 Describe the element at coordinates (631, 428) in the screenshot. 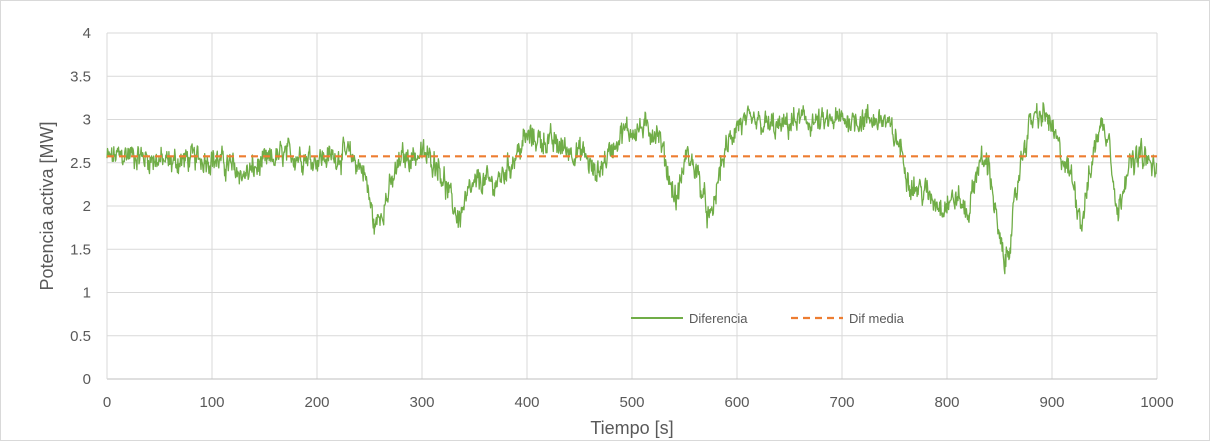

I see `x-axis-title: Tiempo [s]` at that location.